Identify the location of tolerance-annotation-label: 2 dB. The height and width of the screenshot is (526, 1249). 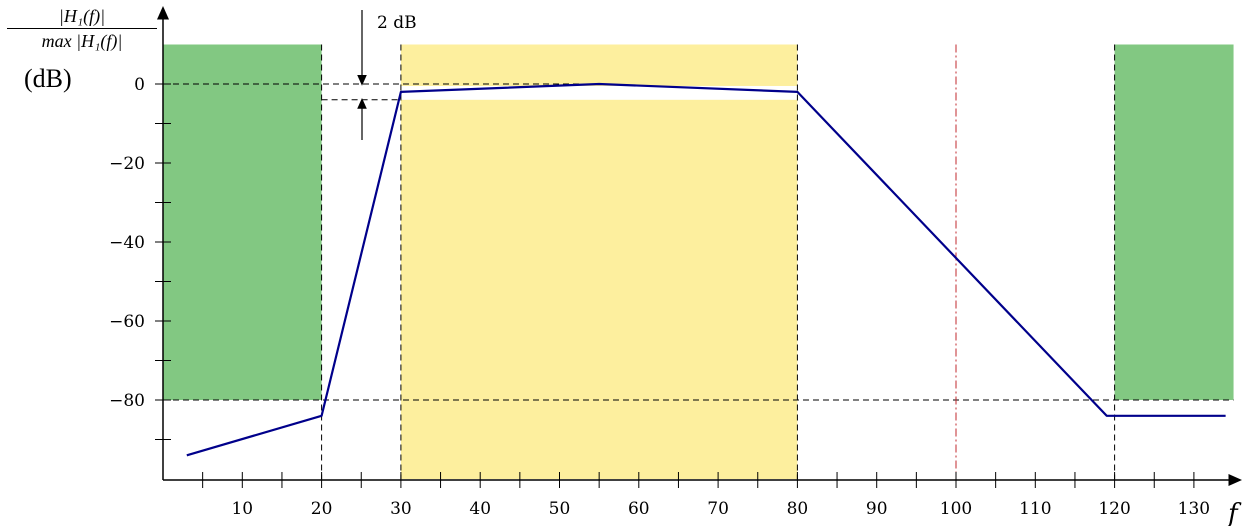
(397, 23).